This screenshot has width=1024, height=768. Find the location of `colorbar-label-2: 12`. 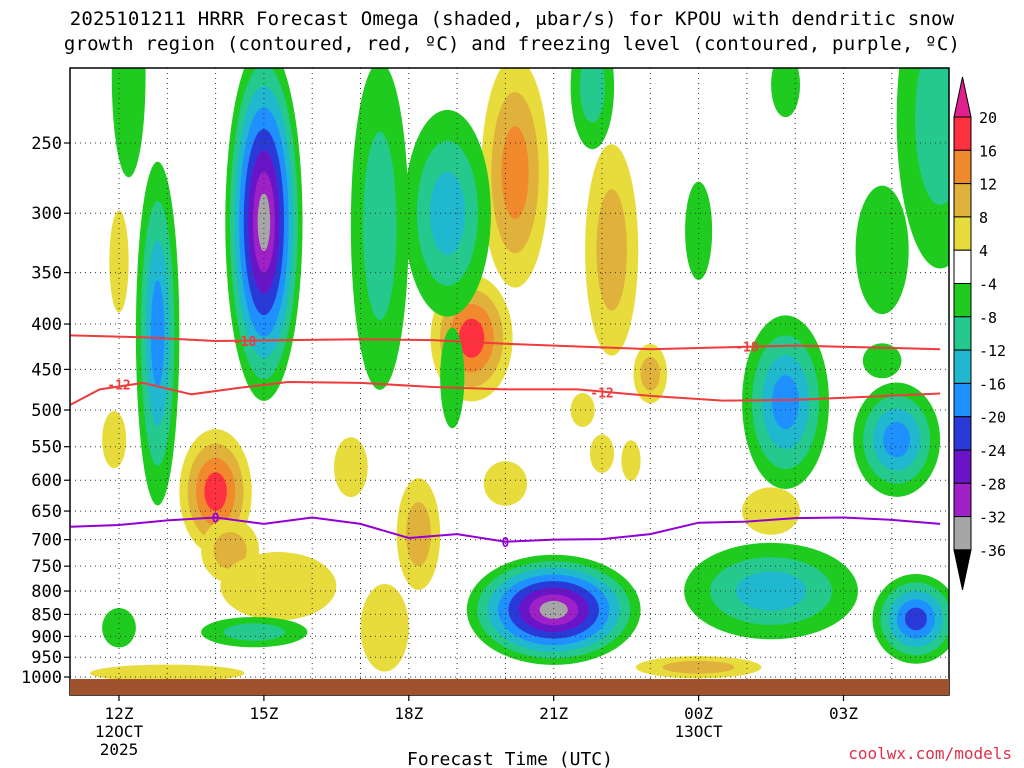

colorbar-label-2: 12 is located at coordinates (988, 185).